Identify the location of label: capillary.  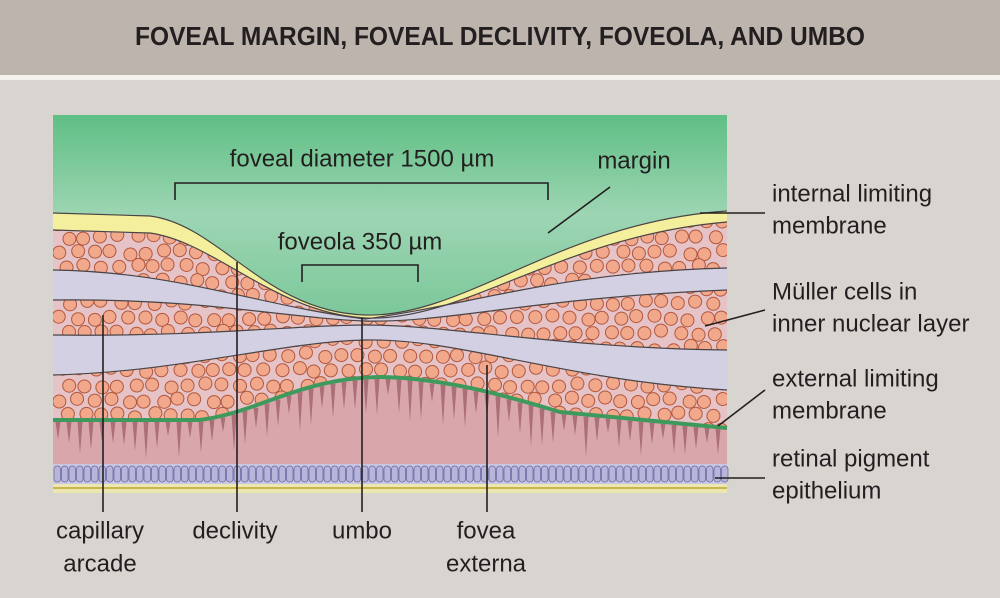
(100, 530).